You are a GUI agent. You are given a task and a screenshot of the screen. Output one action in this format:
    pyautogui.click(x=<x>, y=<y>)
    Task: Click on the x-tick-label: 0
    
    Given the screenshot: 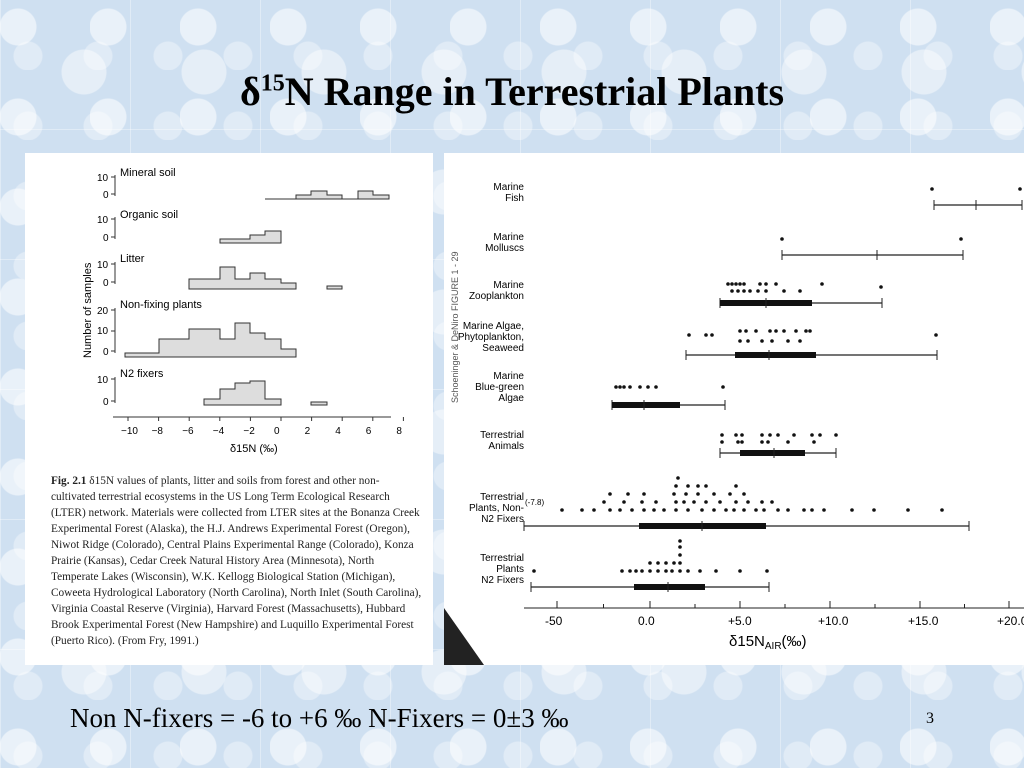 What is the action you would take?
    pyautogui.click(x=277, y=431)
    